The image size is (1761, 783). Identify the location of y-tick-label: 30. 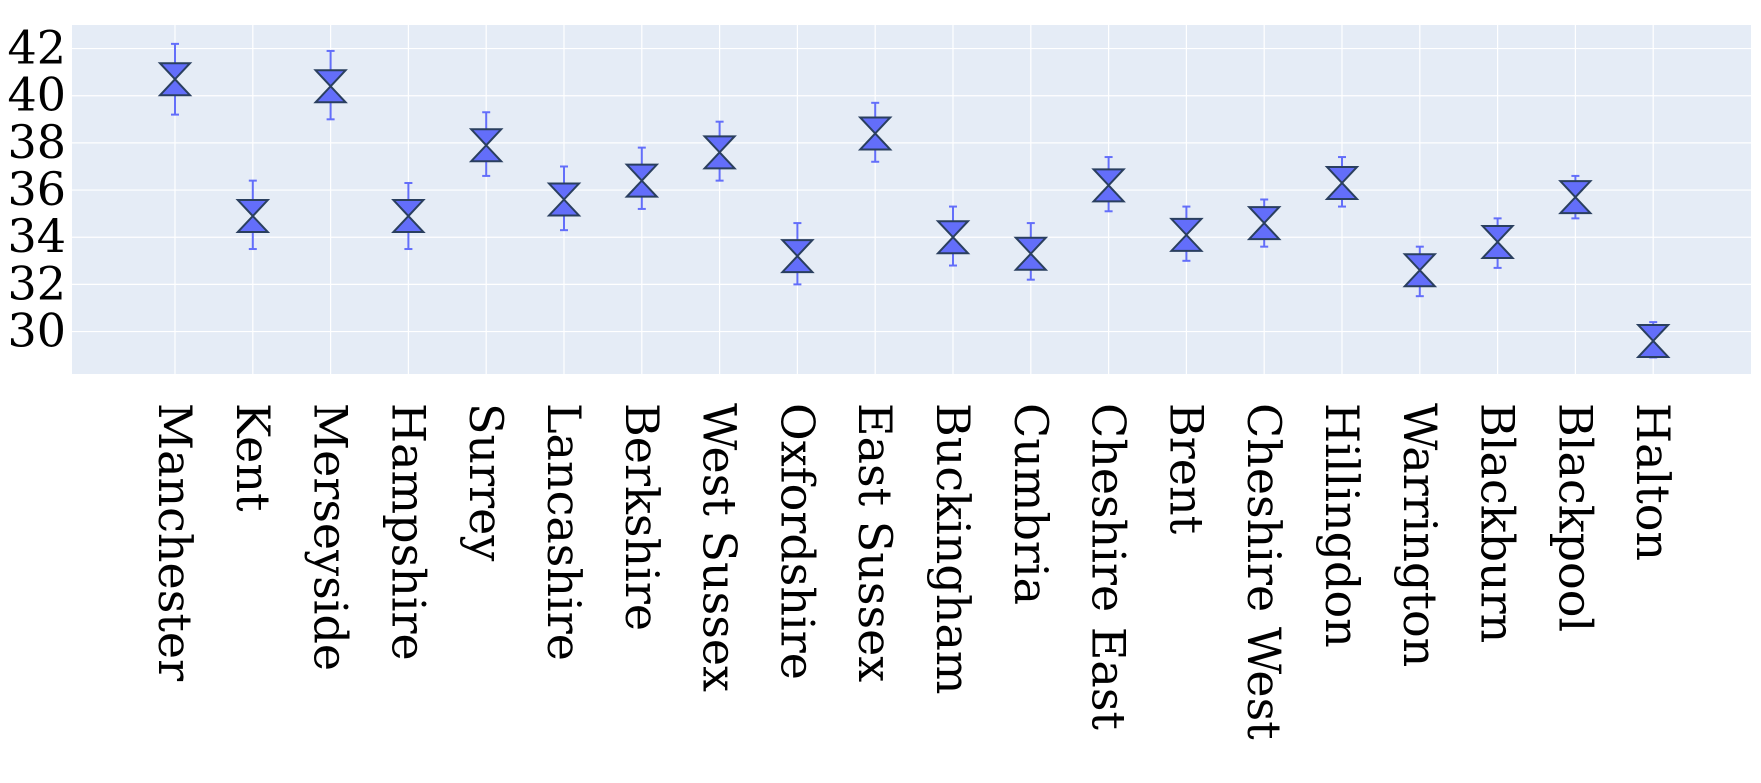
(36, 331).